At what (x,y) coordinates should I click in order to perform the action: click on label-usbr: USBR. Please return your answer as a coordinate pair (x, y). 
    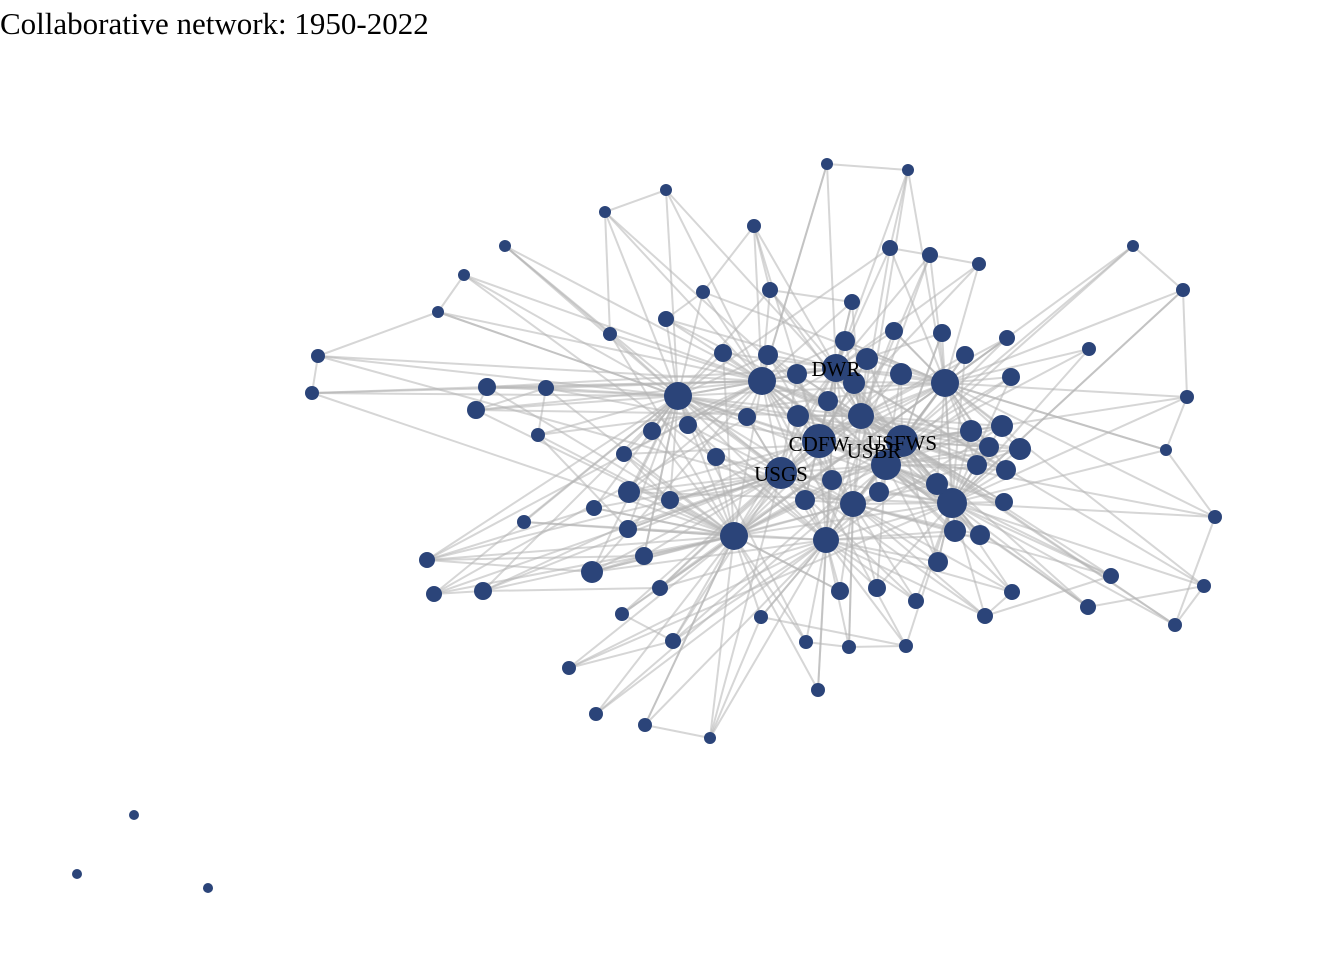
    Looking at the image, I should click on (874, 451).